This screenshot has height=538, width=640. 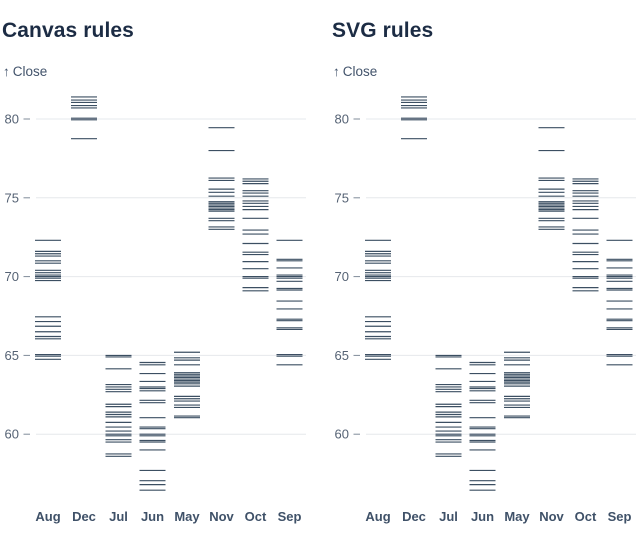 What do you see at coordinates (68, 30) in the screenshot?
I see `chart-title-canvas: Canvas rules` at bounding box center [68, 30].